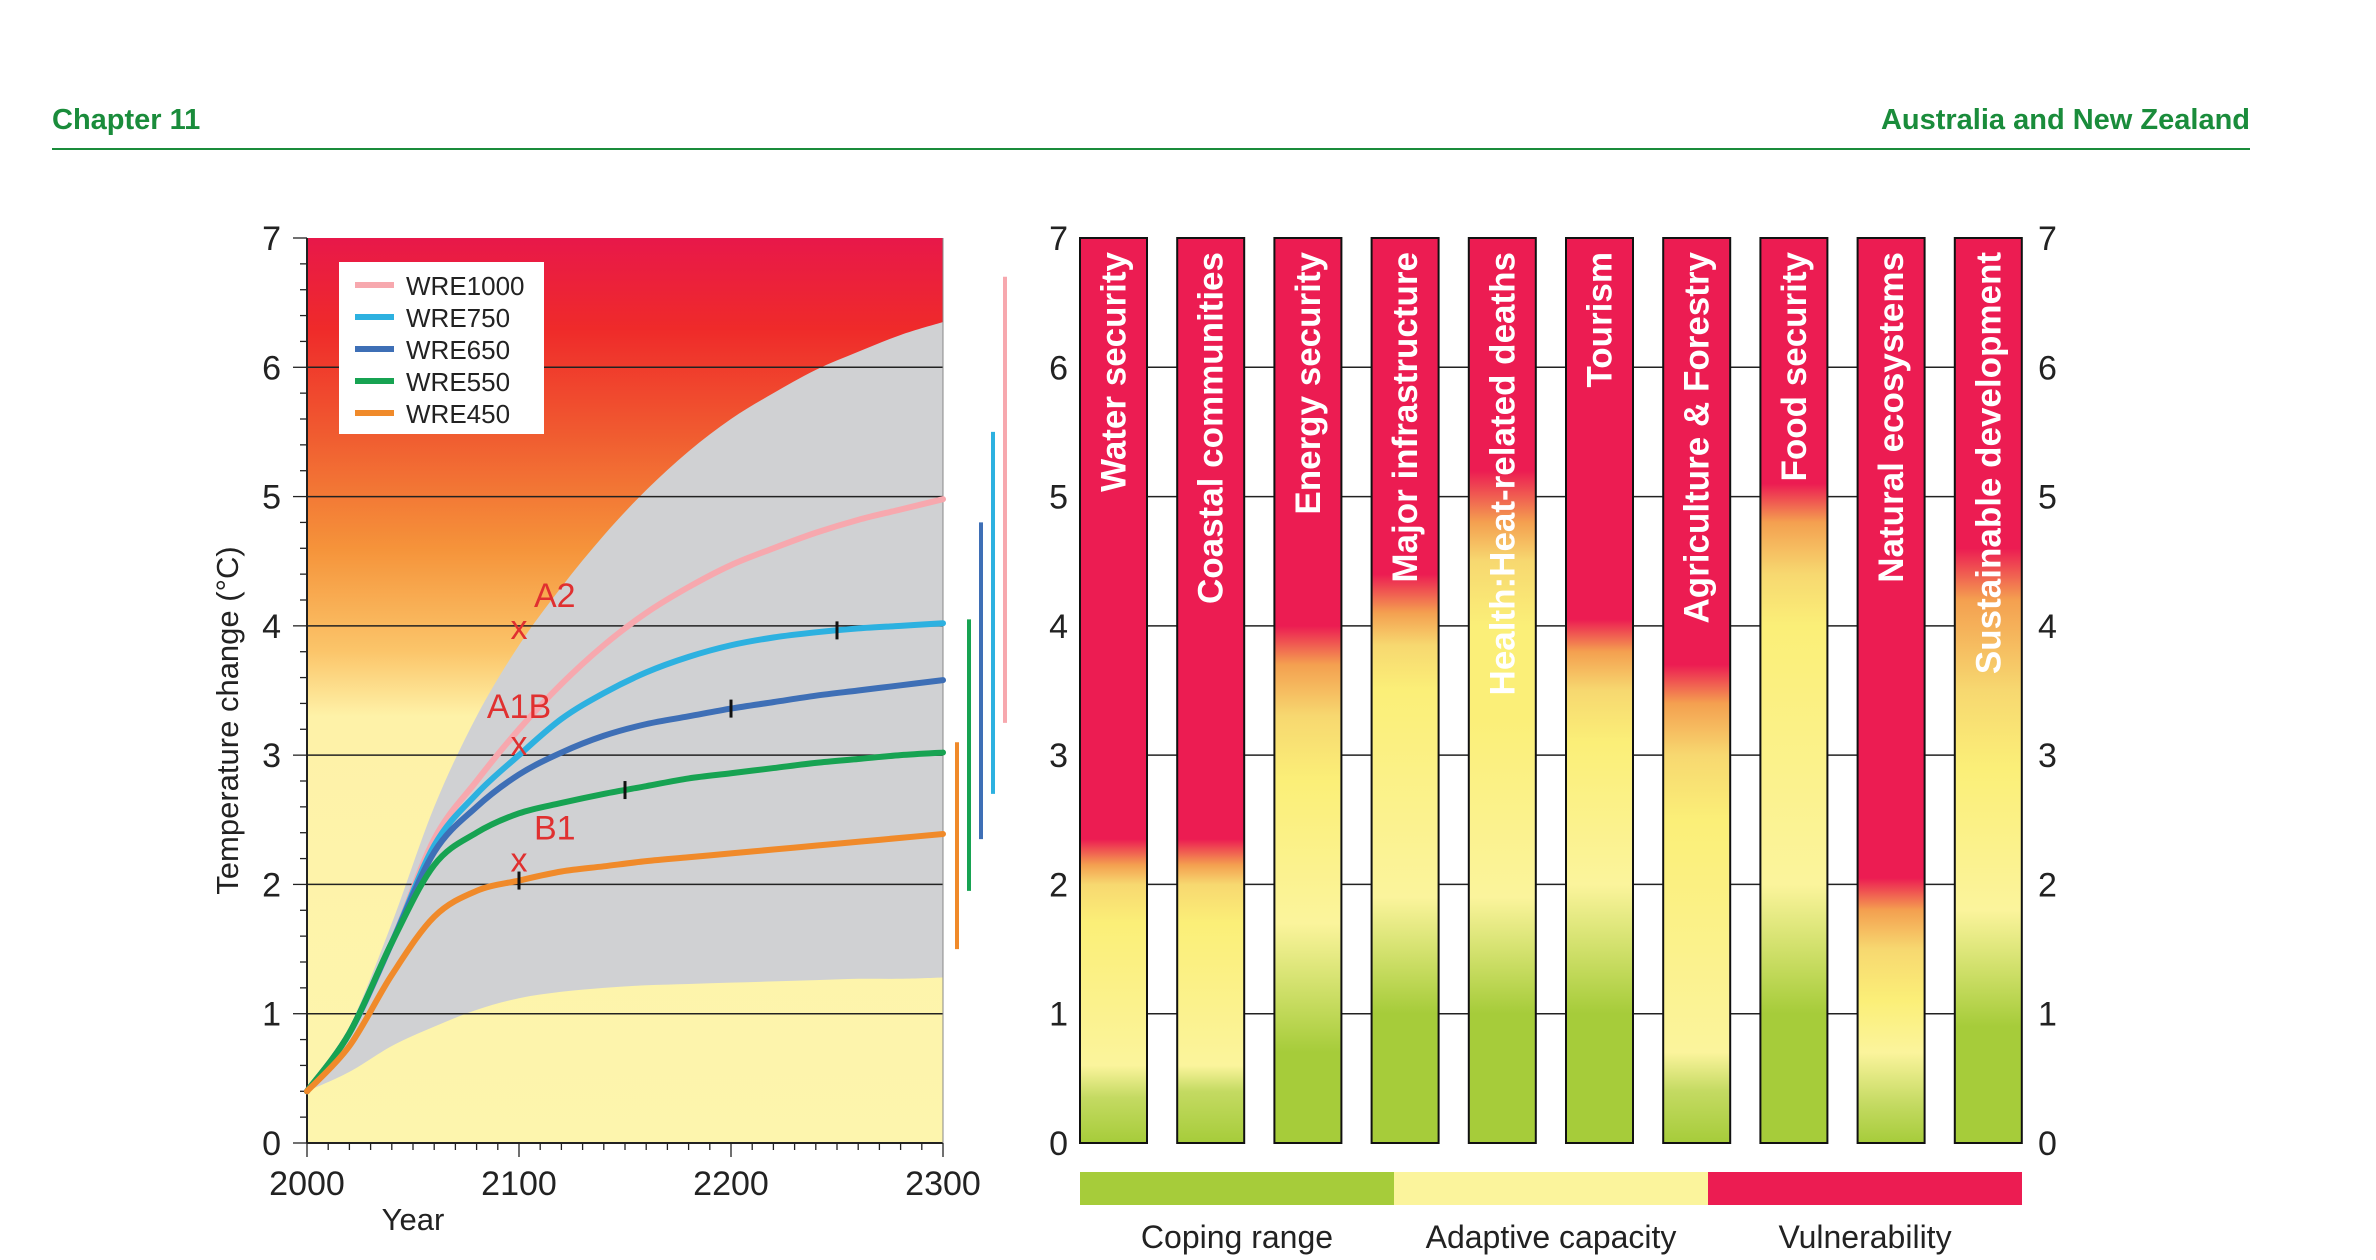 Image resolution: width=2376 pixels, height=1260 pixels. Describe the element at coordinates (2047, 1015) in the screenshot. I see `right-y-tick-label: 1` at that location.